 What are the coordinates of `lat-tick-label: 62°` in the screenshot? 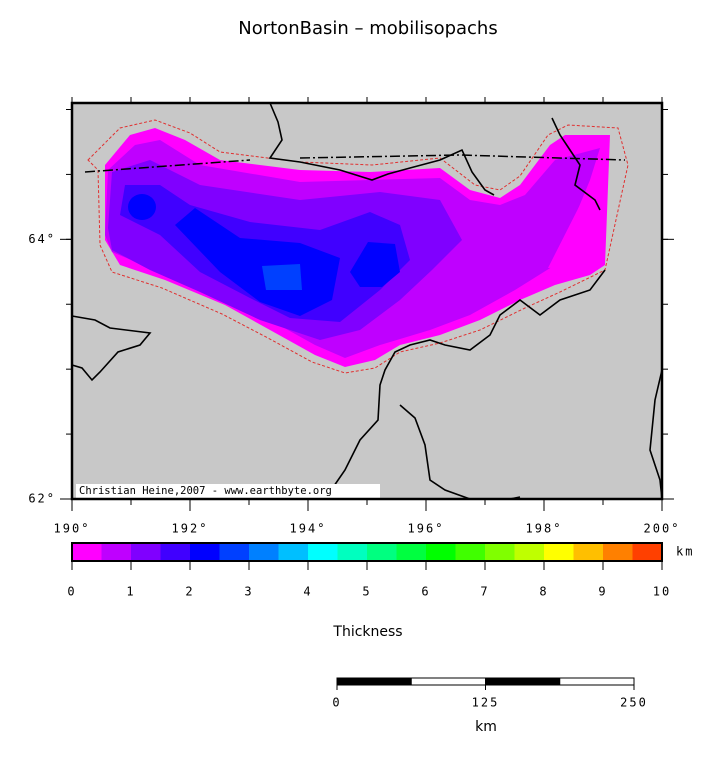 It's located at (42, 499).